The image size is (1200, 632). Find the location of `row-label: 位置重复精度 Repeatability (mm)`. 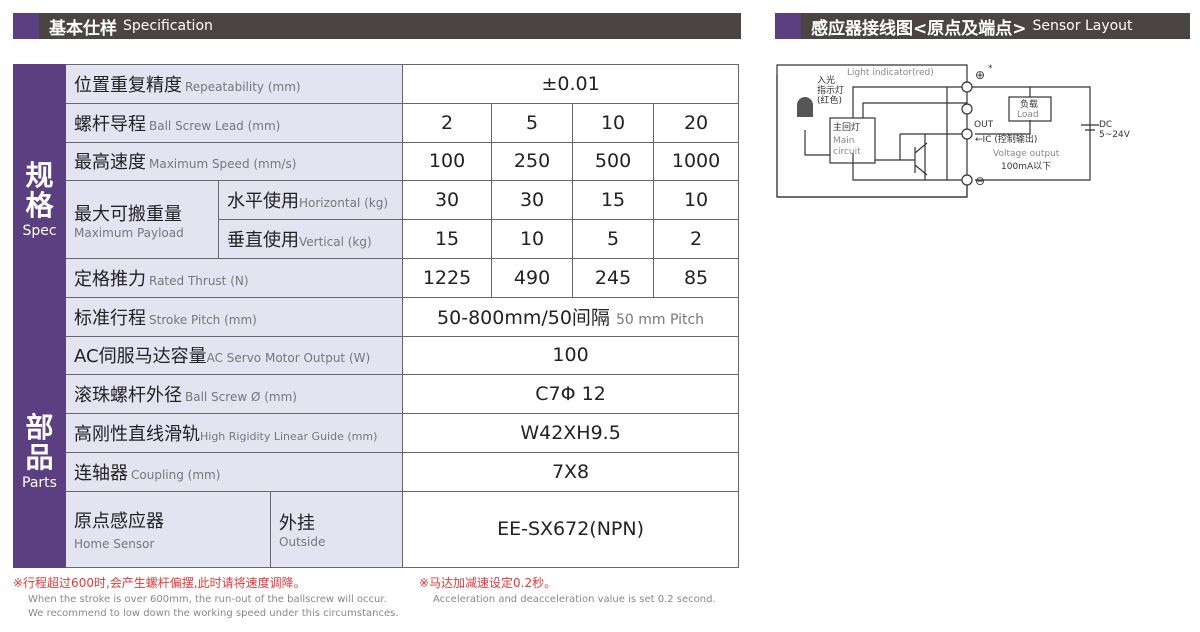

row-label: 位置重复精度 Repeatability (mm) is located at coordinates (234, 84).